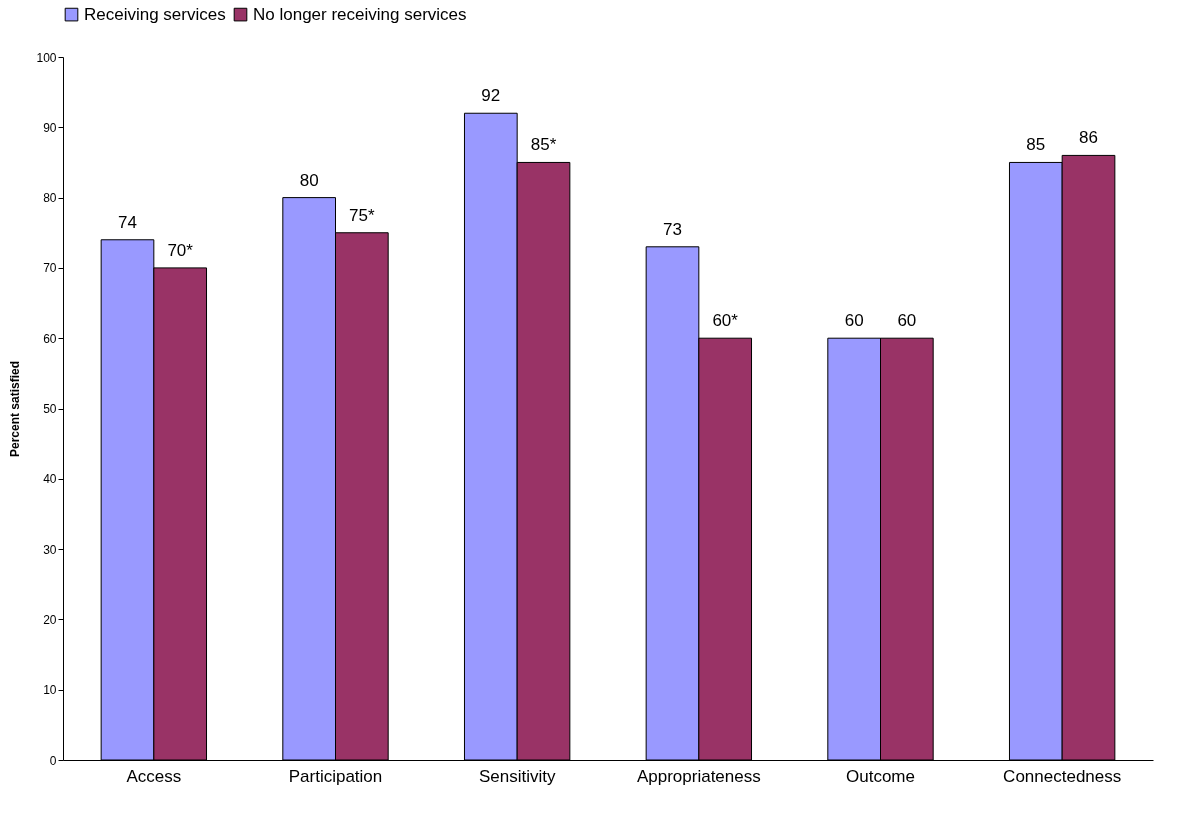 The width and height of the screenshot is (1186, 819). Describe the element at coordinates (50, 690) in the screenshot. I see `y-tick-label: 10` at that location.